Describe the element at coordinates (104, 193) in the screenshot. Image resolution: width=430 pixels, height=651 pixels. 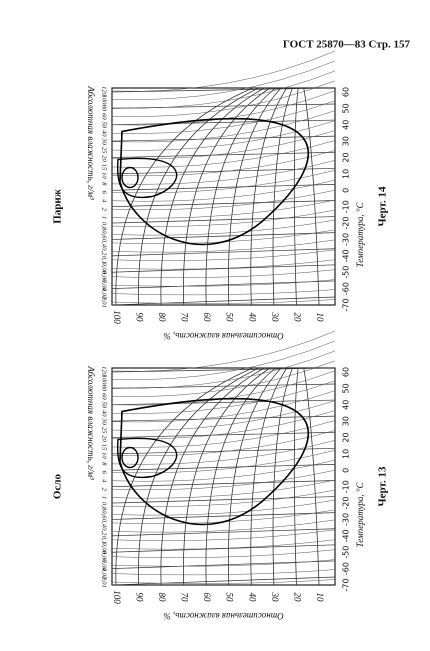
I see `abs-humidity-tick-label: 6` at that location.